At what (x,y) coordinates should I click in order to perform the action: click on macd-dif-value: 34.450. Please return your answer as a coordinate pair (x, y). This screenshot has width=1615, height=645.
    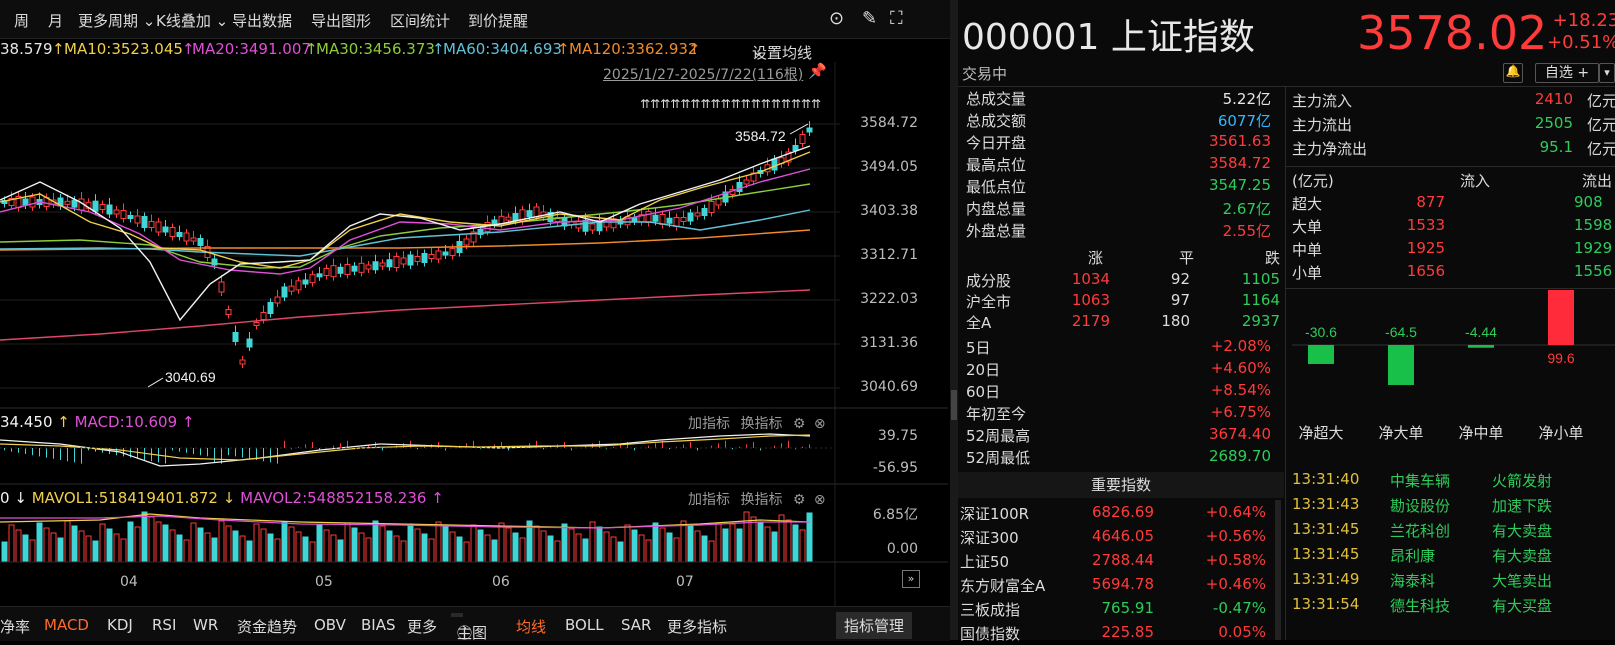
    Looking at the image, I should click on (26, 422).